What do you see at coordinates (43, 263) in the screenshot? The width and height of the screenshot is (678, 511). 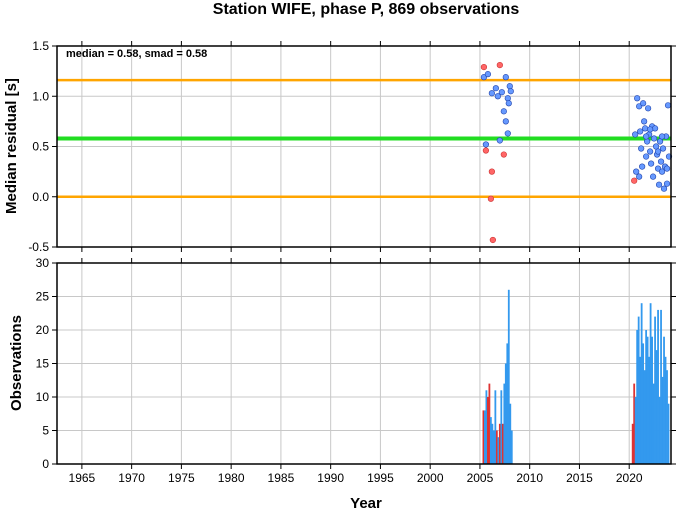 I see `y-tick-label: 30` at bounding box center [43, 263].